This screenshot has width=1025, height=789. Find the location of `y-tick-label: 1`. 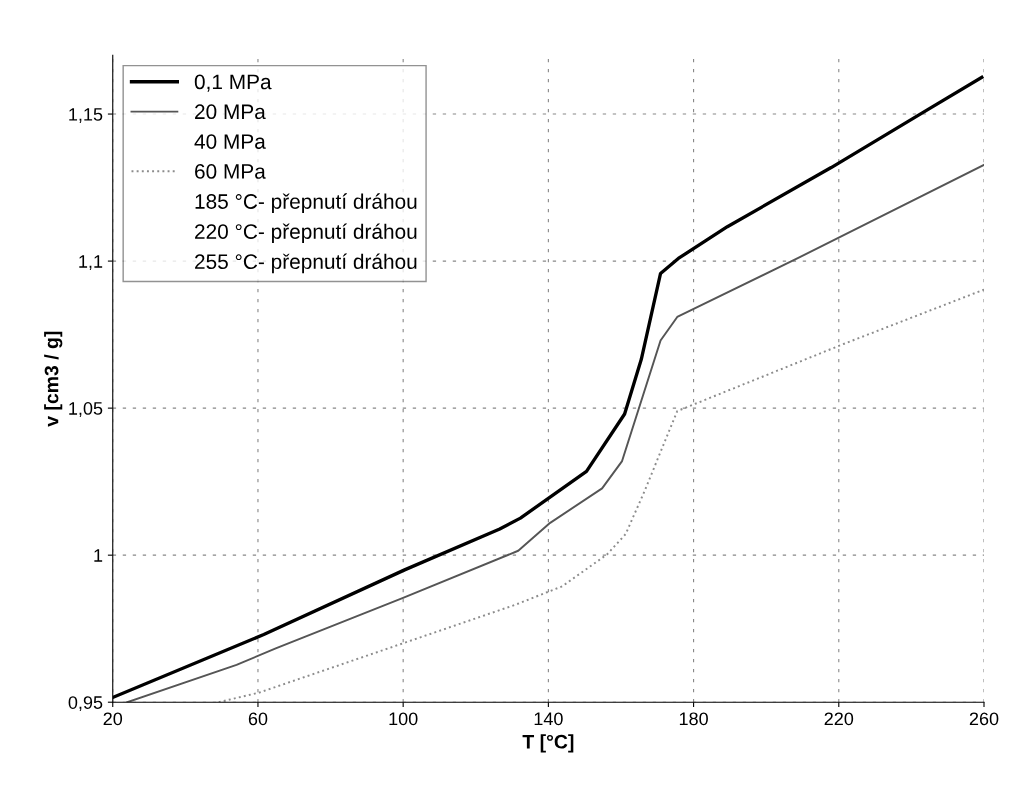

y-tick-label: 1 is located at coordinates (98, 555).